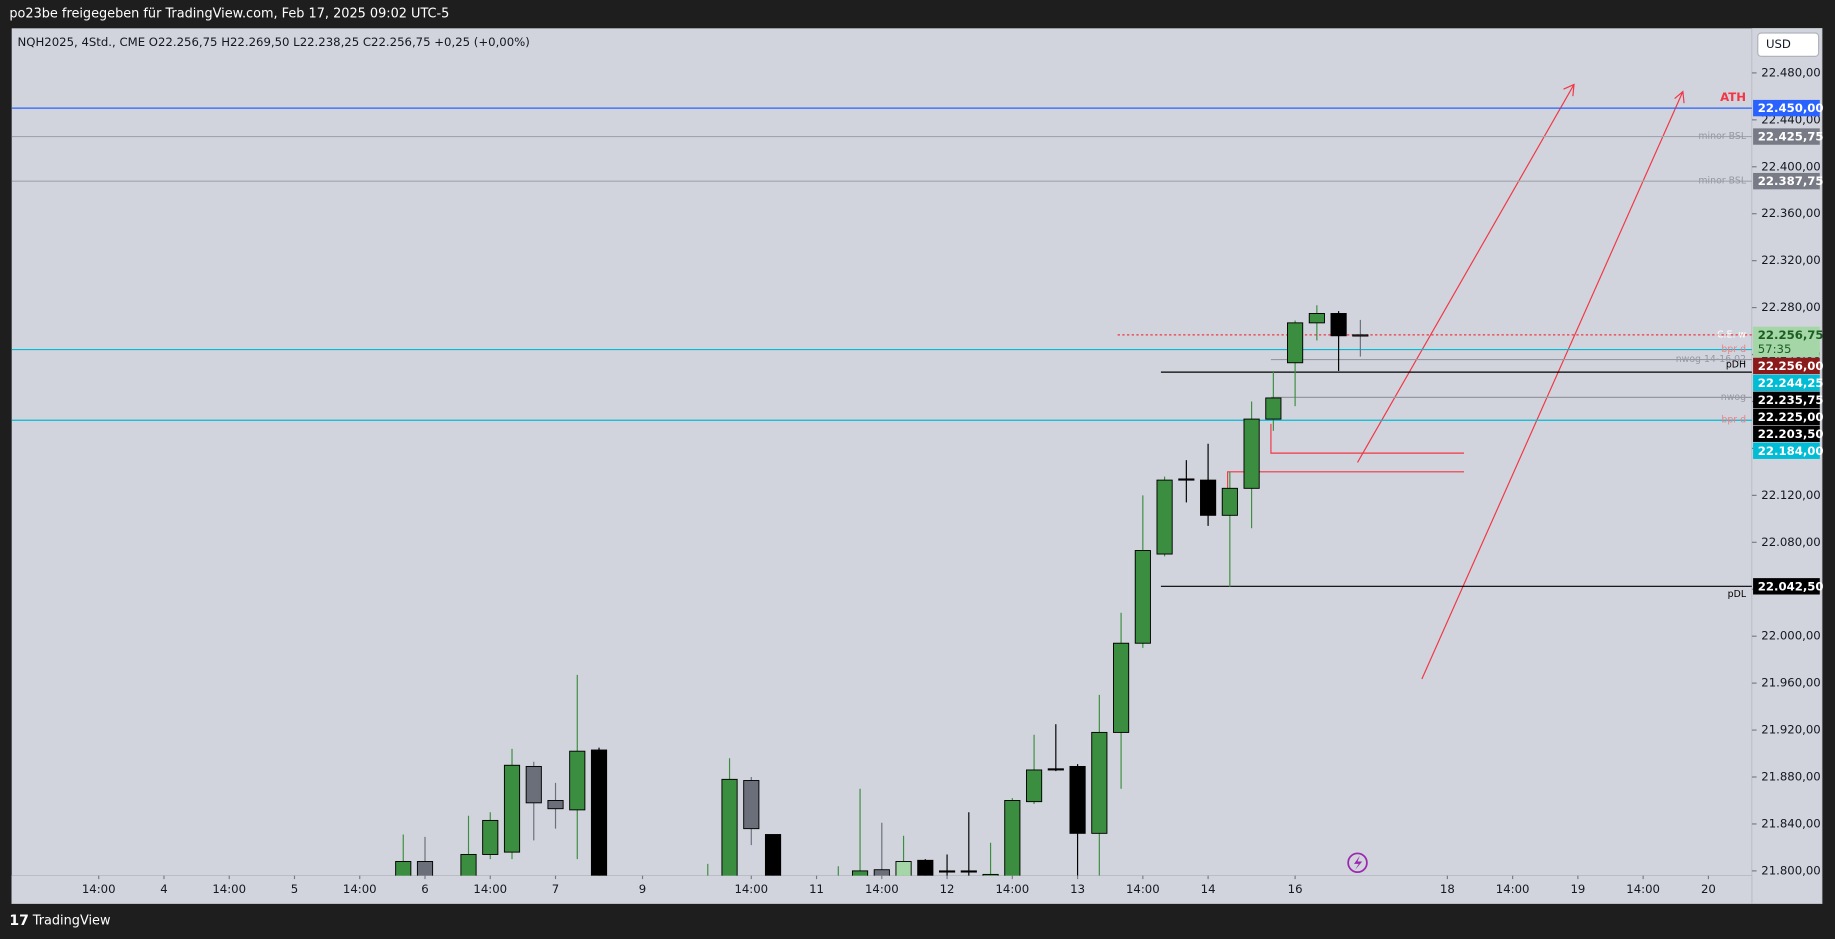 The height and width of the screenshot is (939, 1835). What do you see at coordinates (1790, 777) in the screenshot?
I see `y-tick-label: 21.880,00` at bounding box center [1790, 777].